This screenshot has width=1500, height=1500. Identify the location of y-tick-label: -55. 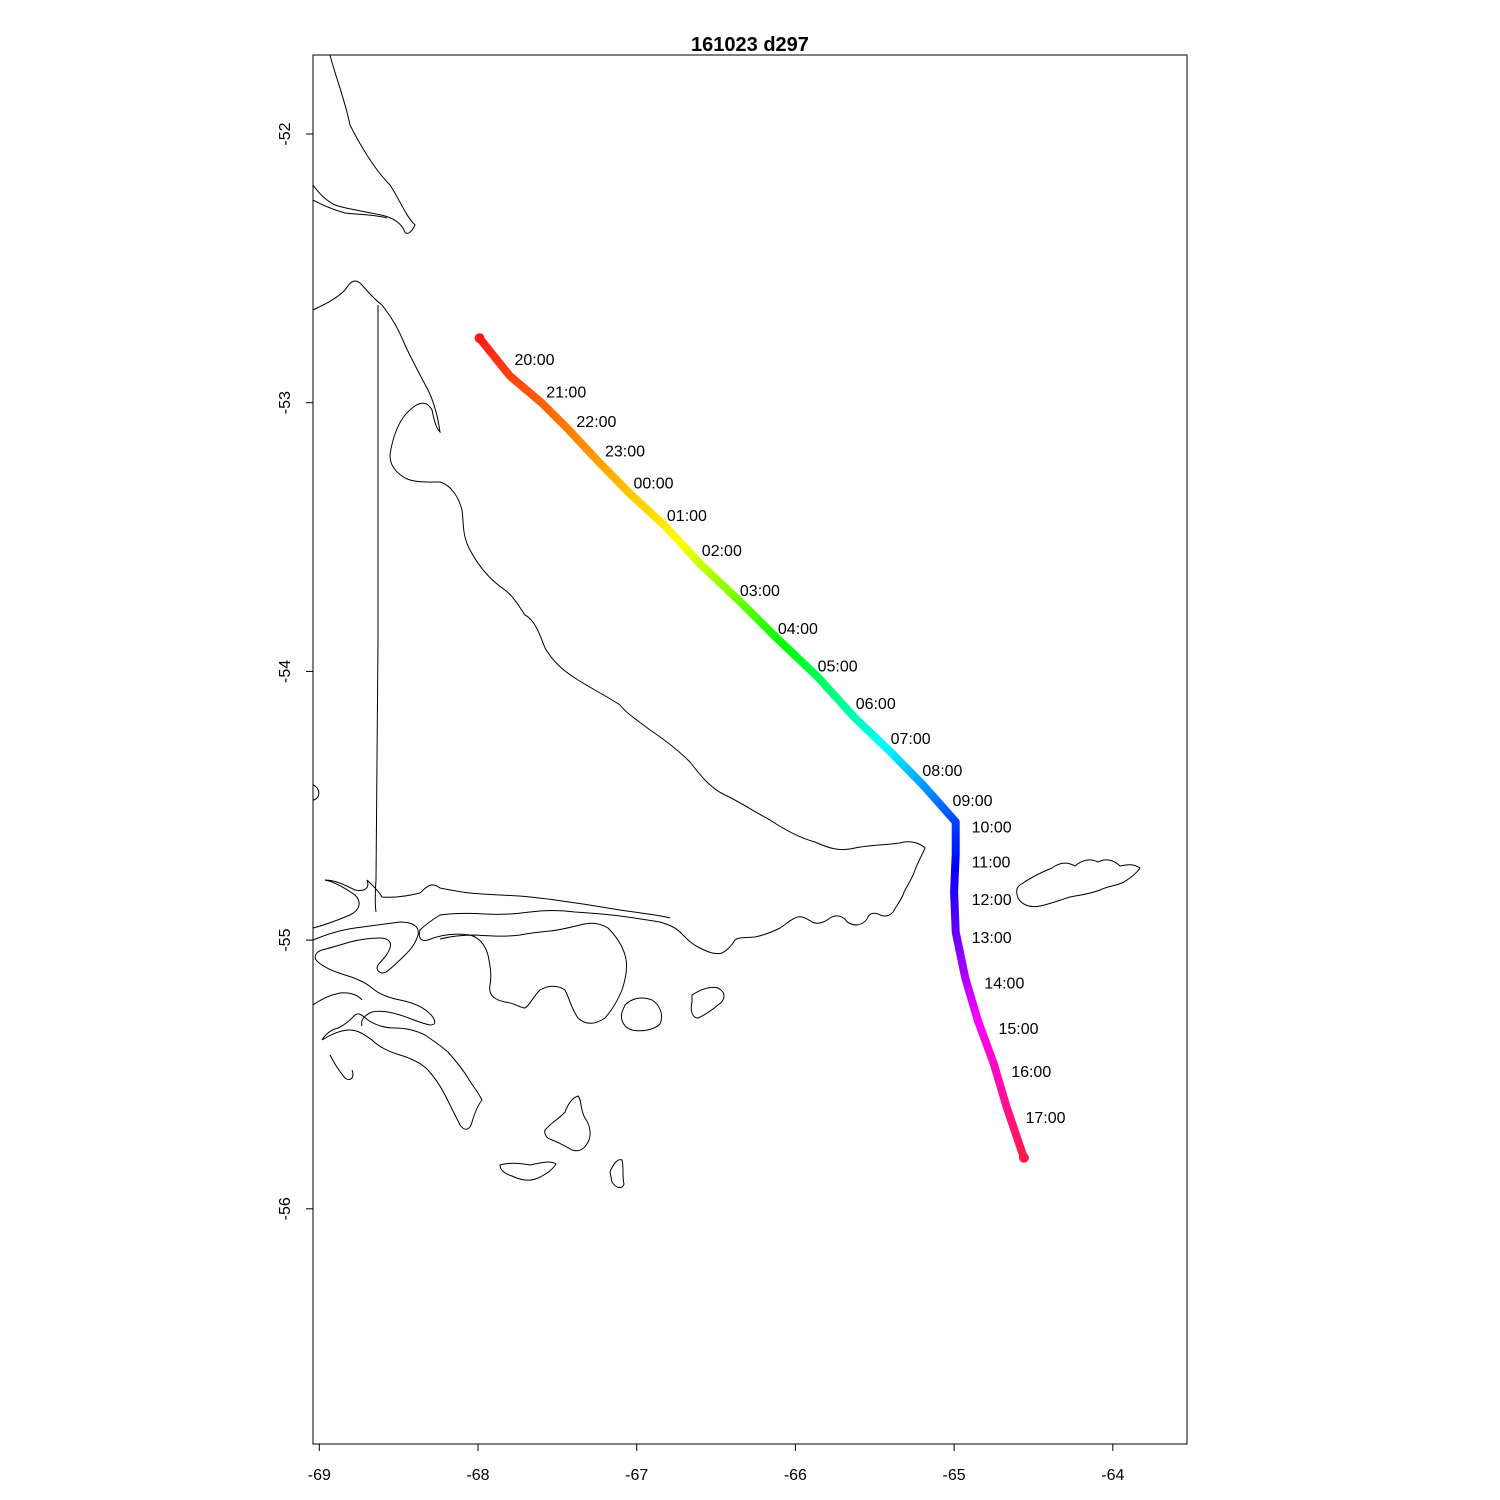
(285, 939).